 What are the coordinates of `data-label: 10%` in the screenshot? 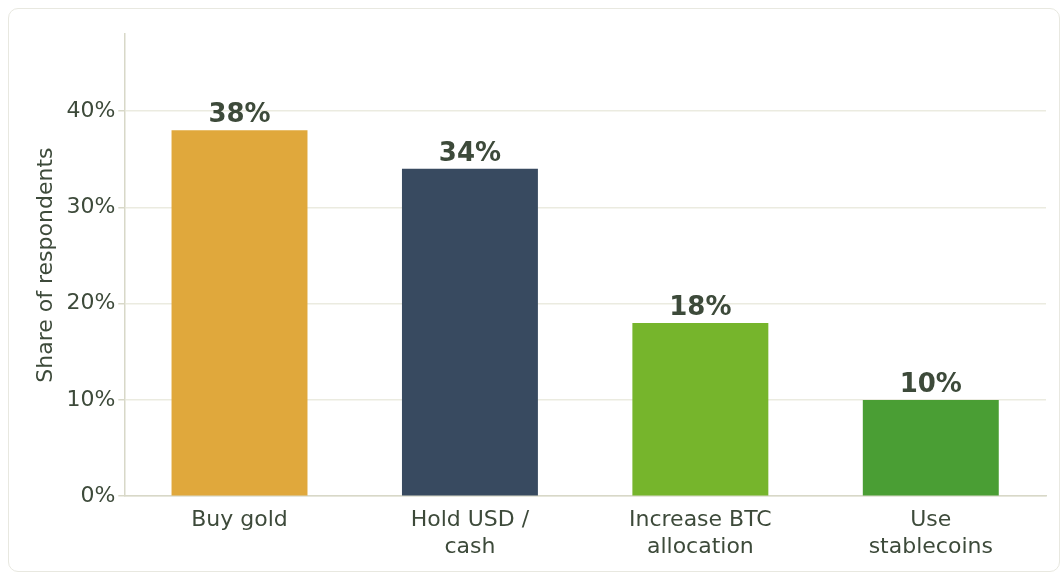 It's located at (930, 382).